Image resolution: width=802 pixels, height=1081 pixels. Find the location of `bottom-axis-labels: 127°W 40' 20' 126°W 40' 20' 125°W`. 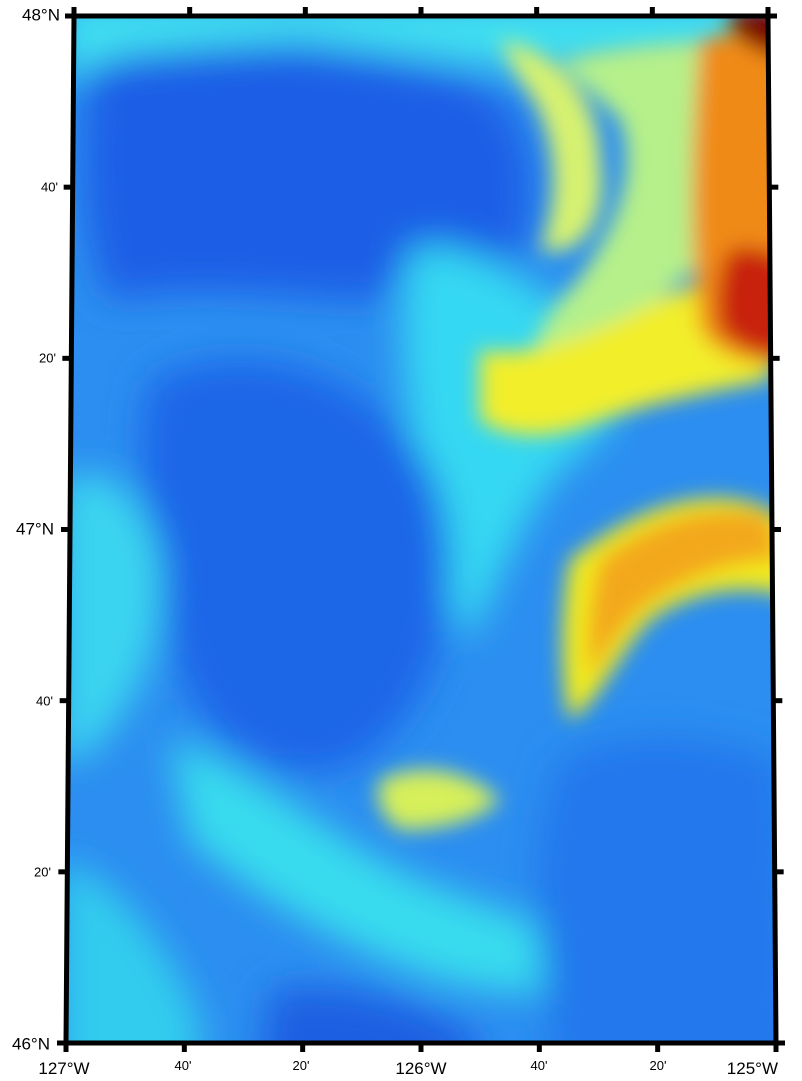

bottom-axis-labels: 127°W 40' 20' 126°W 40' 20' 125°W is located at coordinates (408, 1068).